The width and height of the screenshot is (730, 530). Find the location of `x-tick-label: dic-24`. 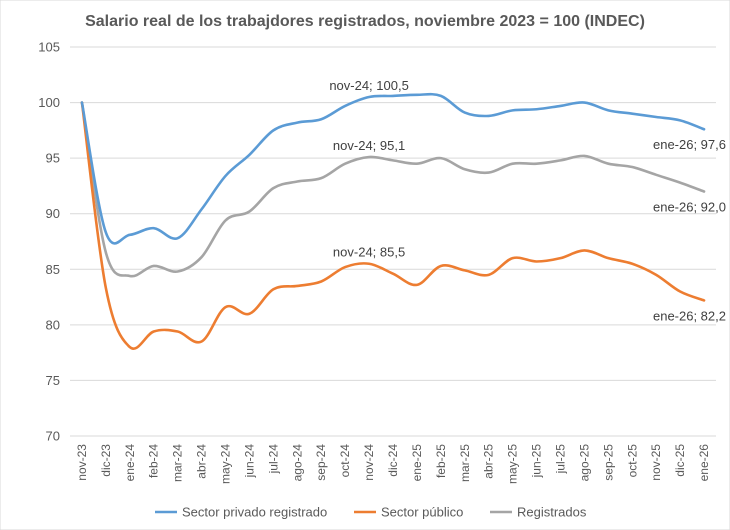

x-tick-label: dic-24 is located at coordinates (393, 460).